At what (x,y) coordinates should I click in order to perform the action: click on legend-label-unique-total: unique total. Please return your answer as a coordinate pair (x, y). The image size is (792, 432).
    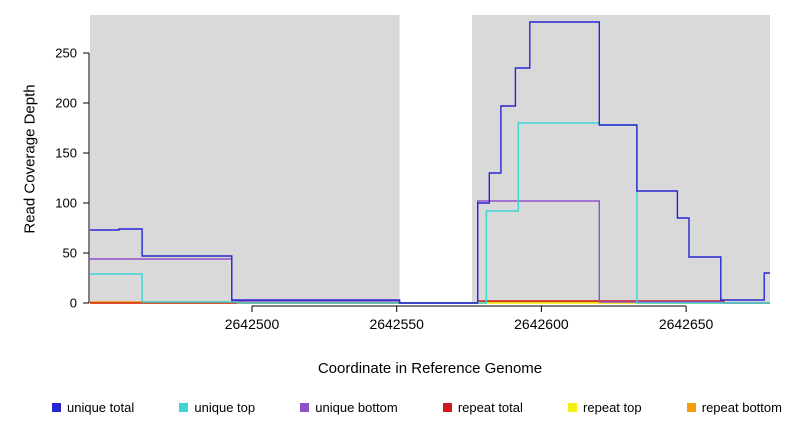
    Looking at the image, I should click on (101, 407).